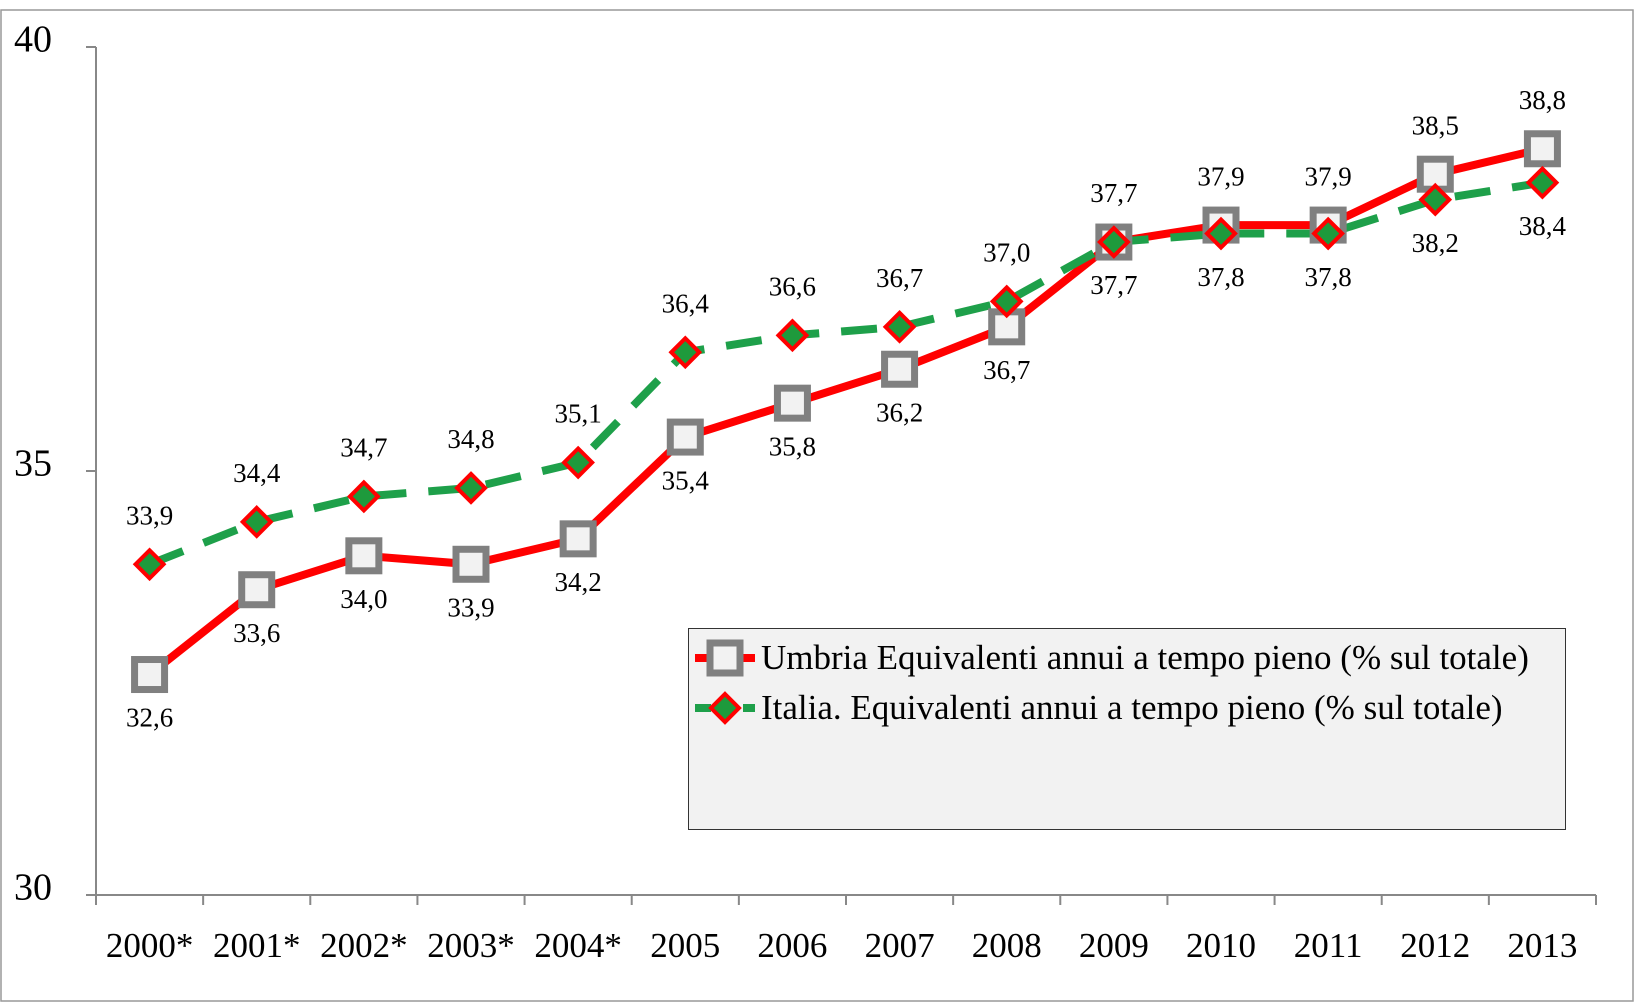 The width and height of the screenshot is (1635, 1003). What do you see at coordinates (1006, 253) in the screenshot?
I see `data-label: 37,0` at bounding box center [1006, 253].